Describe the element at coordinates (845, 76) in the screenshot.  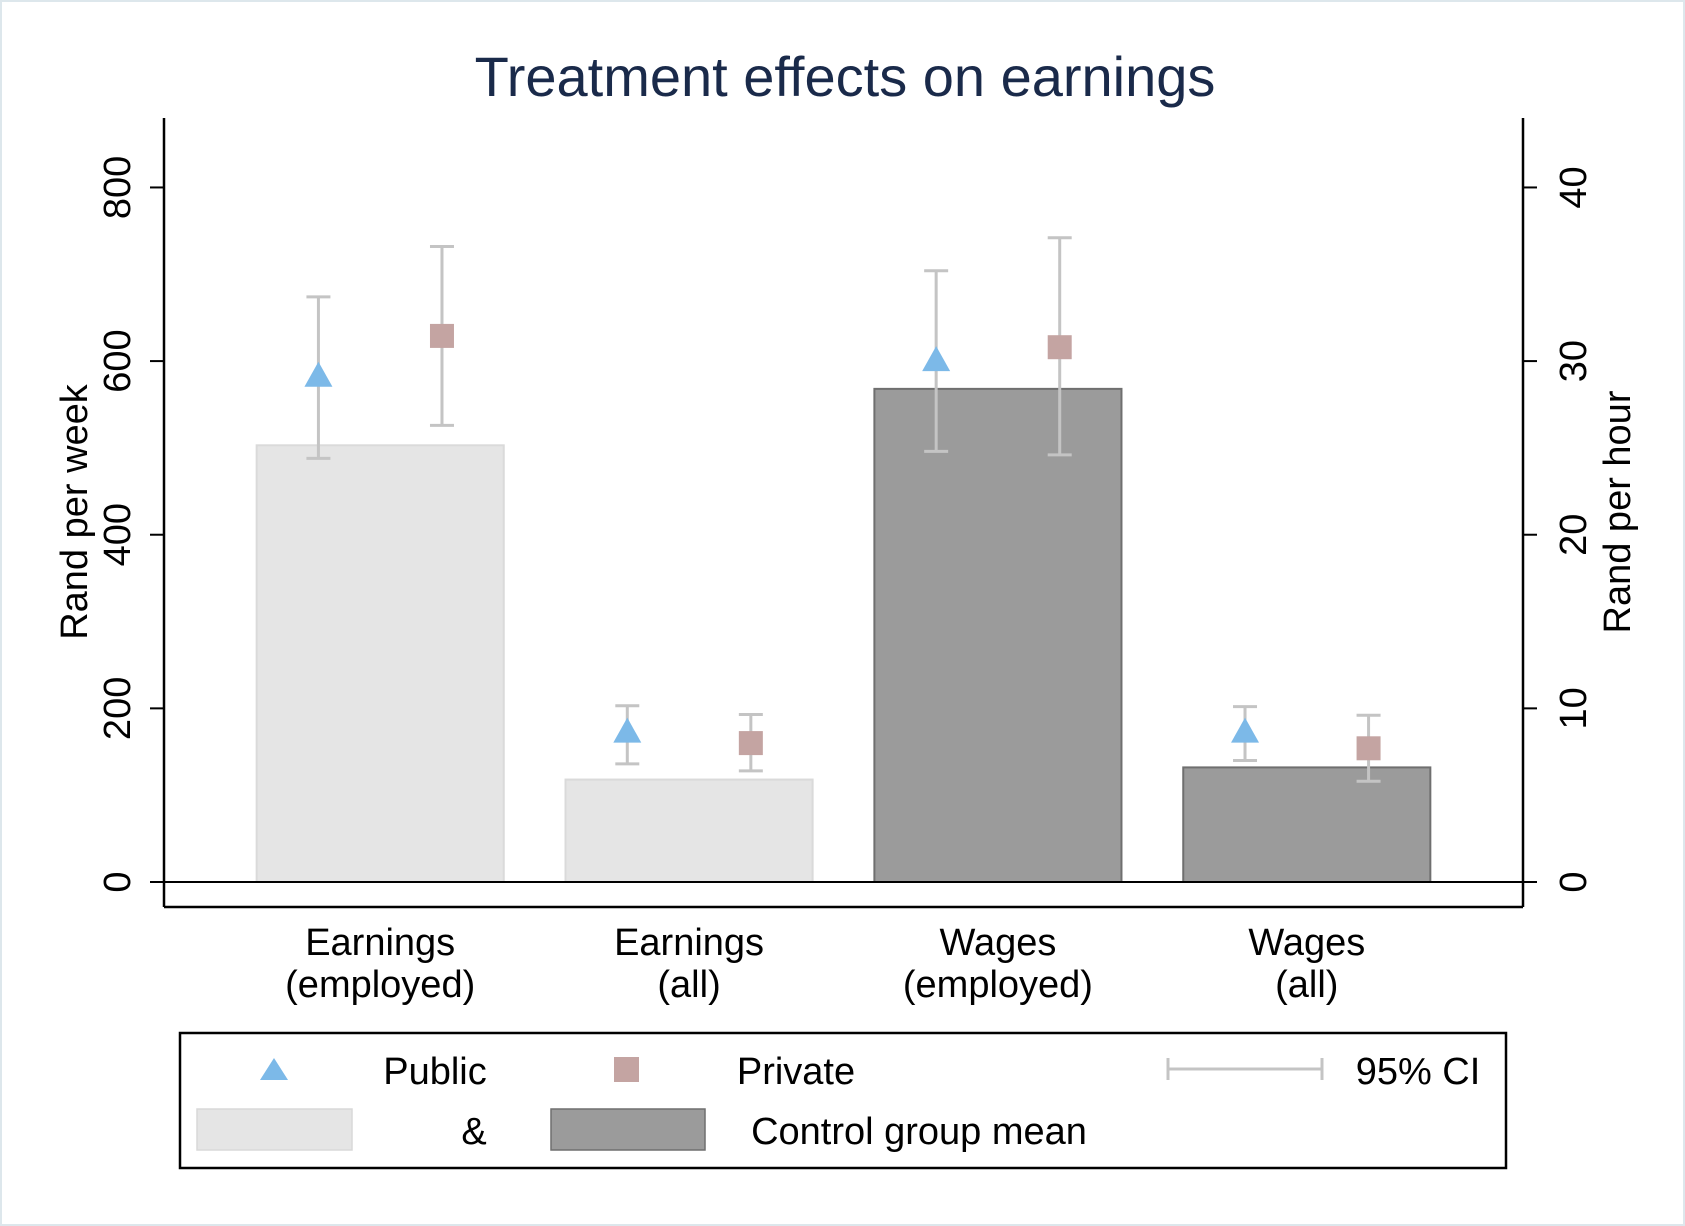
I see `chart-title: Treatment effects on earnings` at that location.